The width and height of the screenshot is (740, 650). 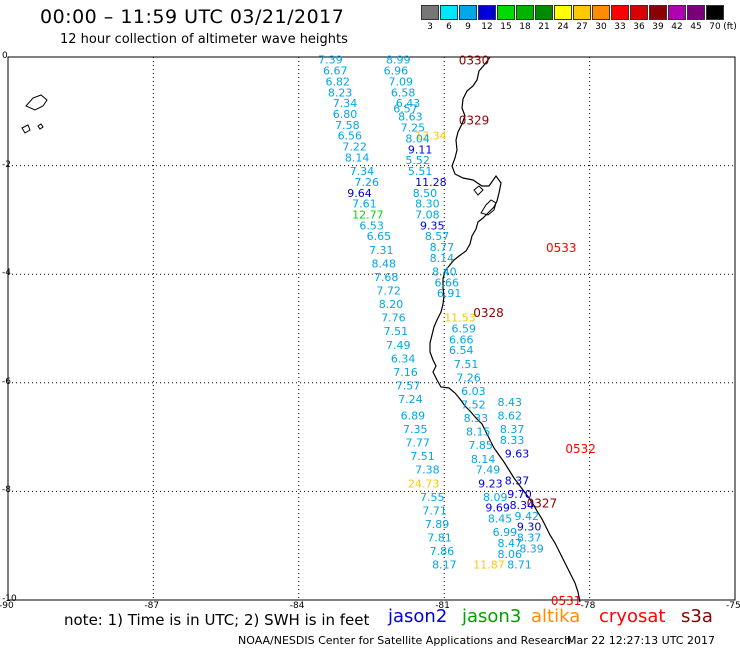 What do you see at coordinates (152, 606) in the screenshot?
I see `longitude-tick-label: -87` at bounding box center [152, 606].